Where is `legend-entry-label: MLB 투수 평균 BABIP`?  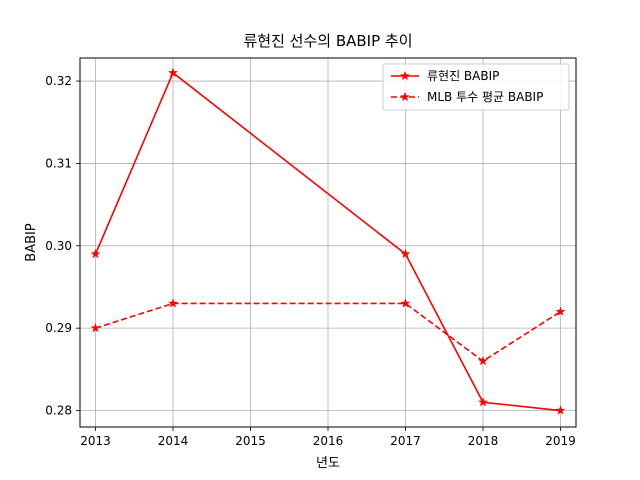 legend-entry-label: MLB 투수 평균 BABIP is located at coordinates (485, 97).